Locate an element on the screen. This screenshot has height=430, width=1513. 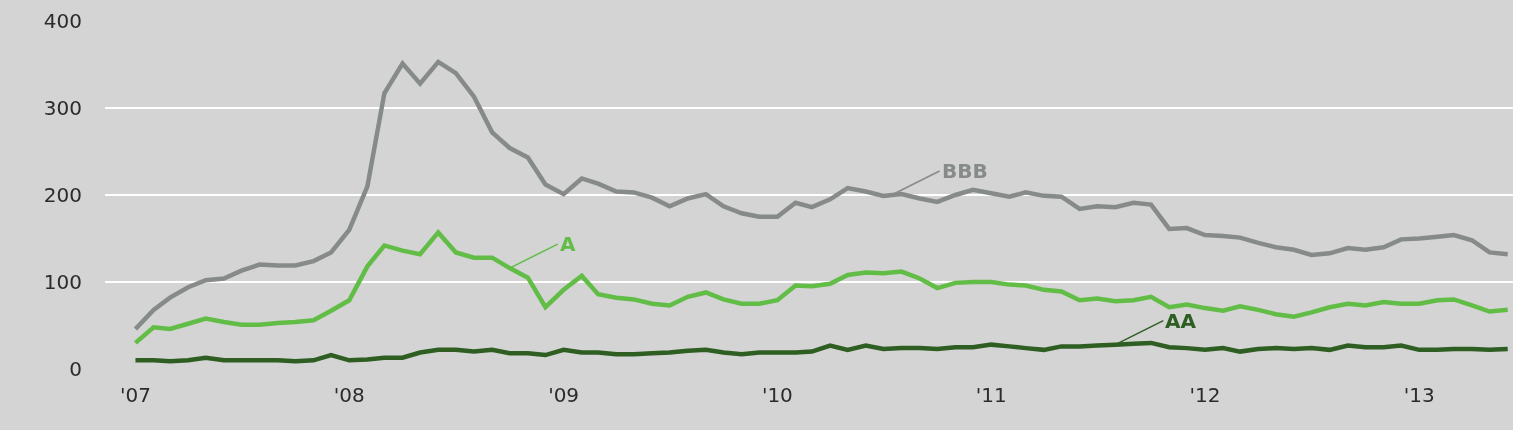
y-tick-label: 300 is located at coordinates (62, 108).